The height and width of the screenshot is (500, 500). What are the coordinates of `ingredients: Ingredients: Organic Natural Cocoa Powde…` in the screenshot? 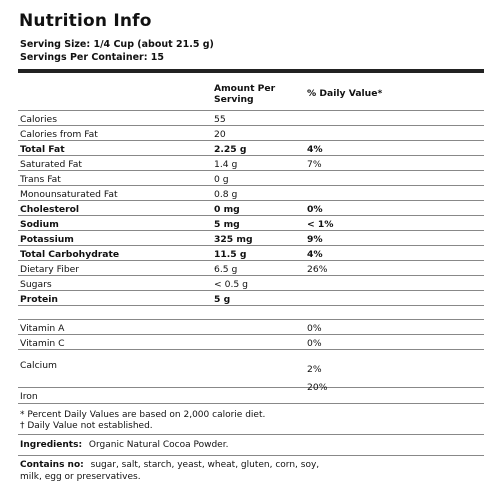 It's located at (124, 445).